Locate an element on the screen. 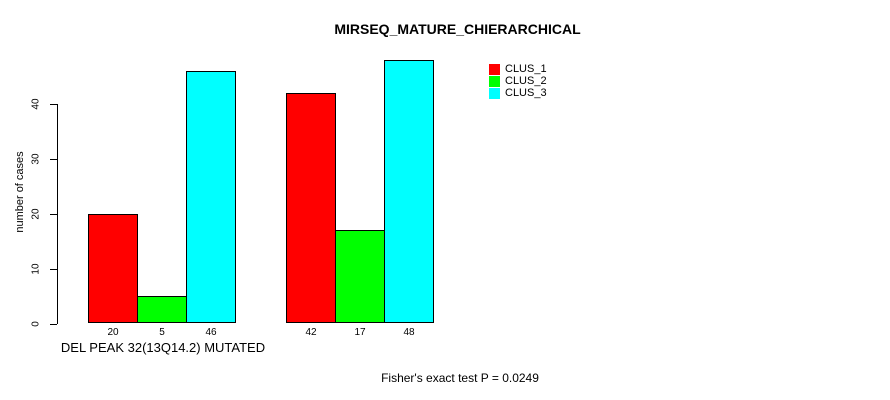  bar-value-label: 17 is located at coordinates (360, 332).